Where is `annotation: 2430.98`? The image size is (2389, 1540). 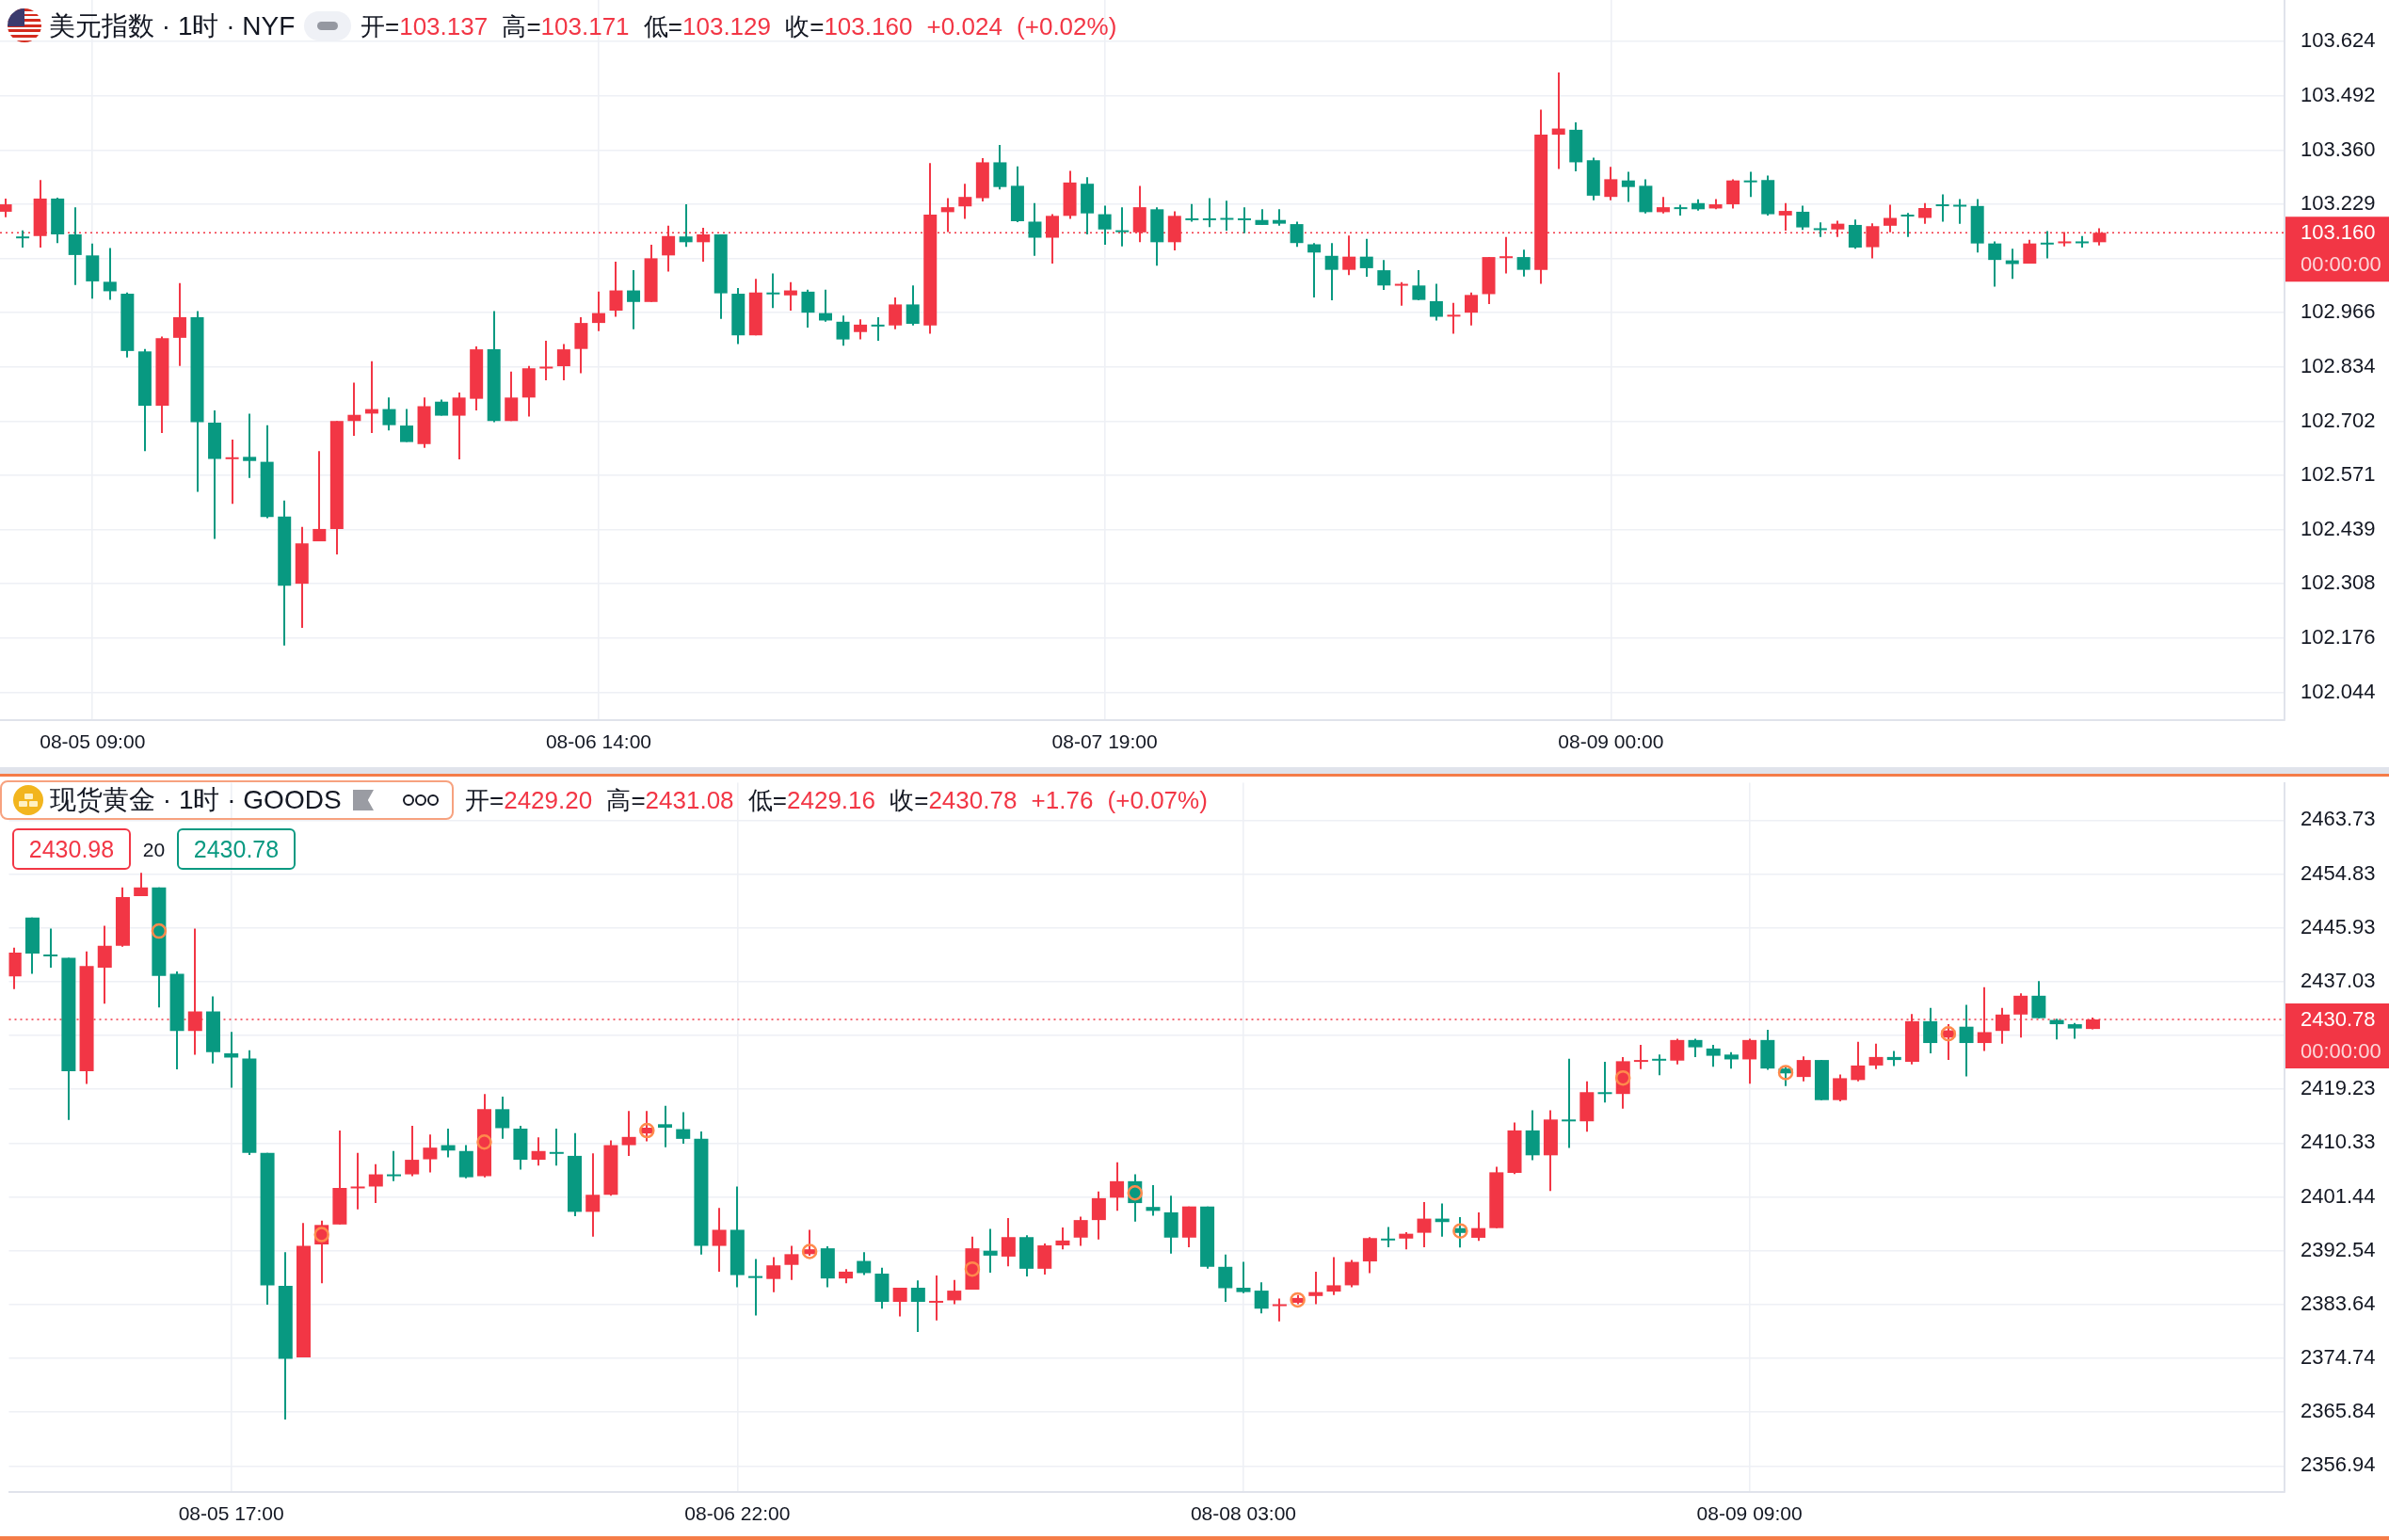 annotation: 2430.98 is located at coordinates (72, 849).